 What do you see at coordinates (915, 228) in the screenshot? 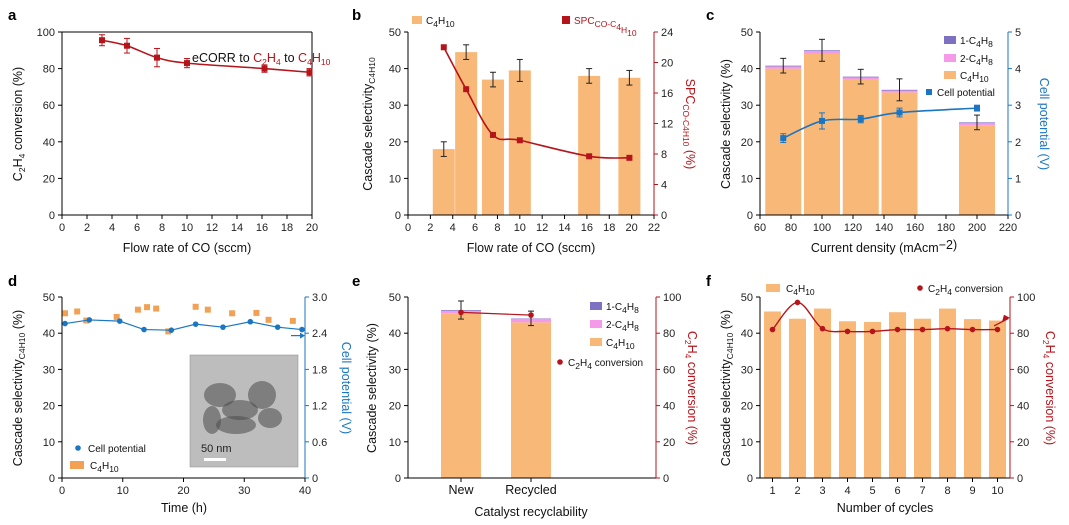
I see `panel-c-xtick-label: 160` at bounding box center [915, 228].